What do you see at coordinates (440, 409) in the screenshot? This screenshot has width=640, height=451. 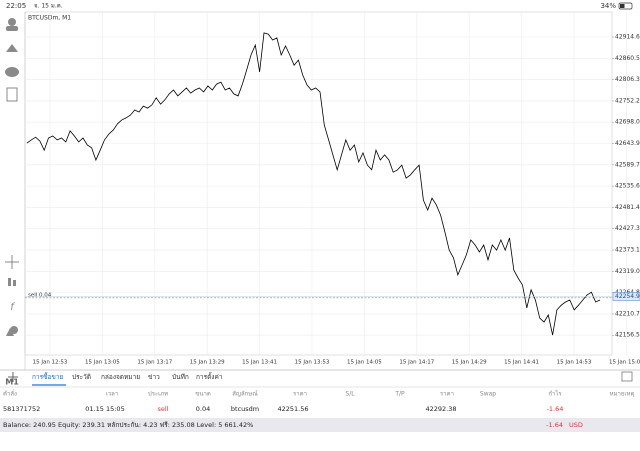 I see `cell-price: 42292.38` at bounding box center [440, 409].